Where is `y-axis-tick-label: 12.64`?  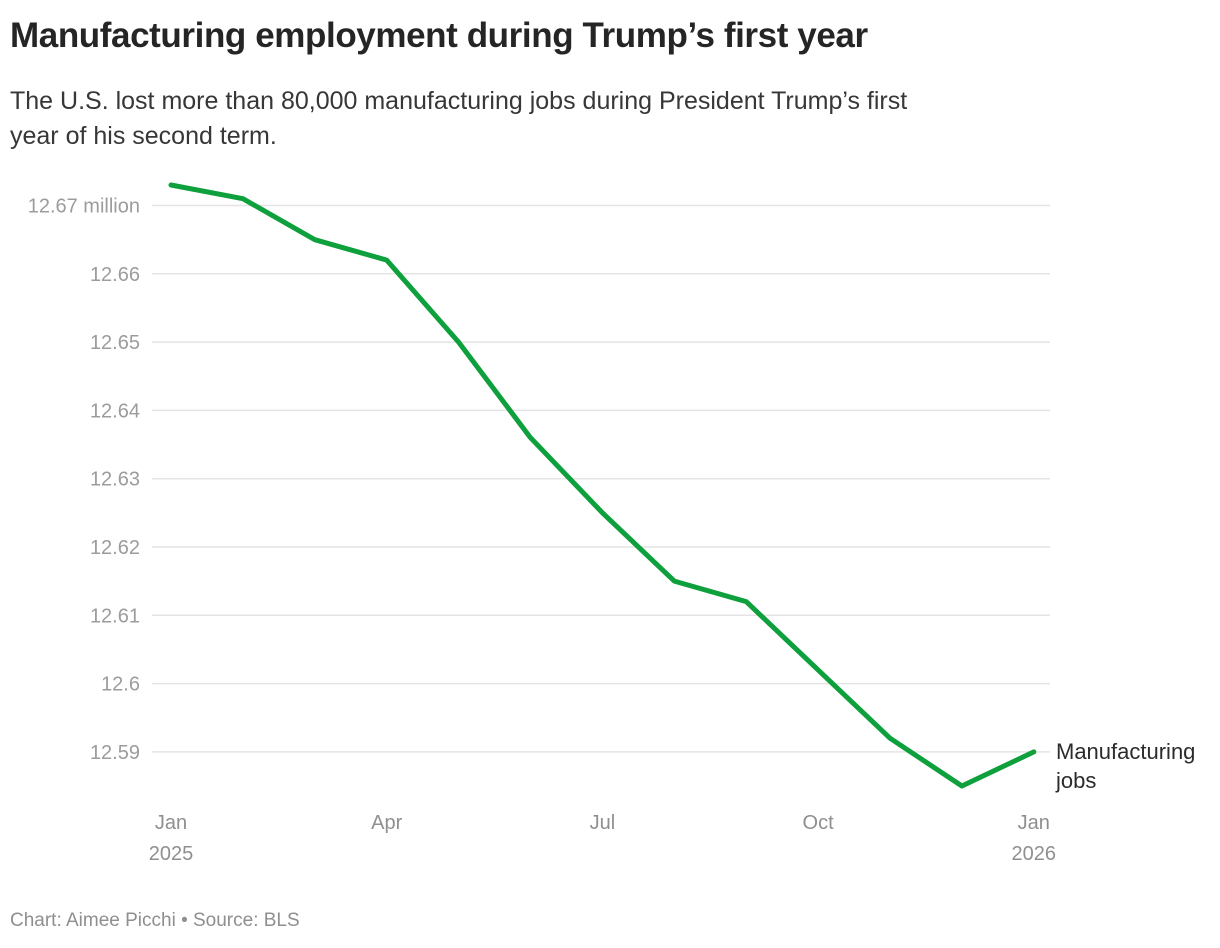 y-axis-tick-label: 12.64 is located at coordinates (115, 411).